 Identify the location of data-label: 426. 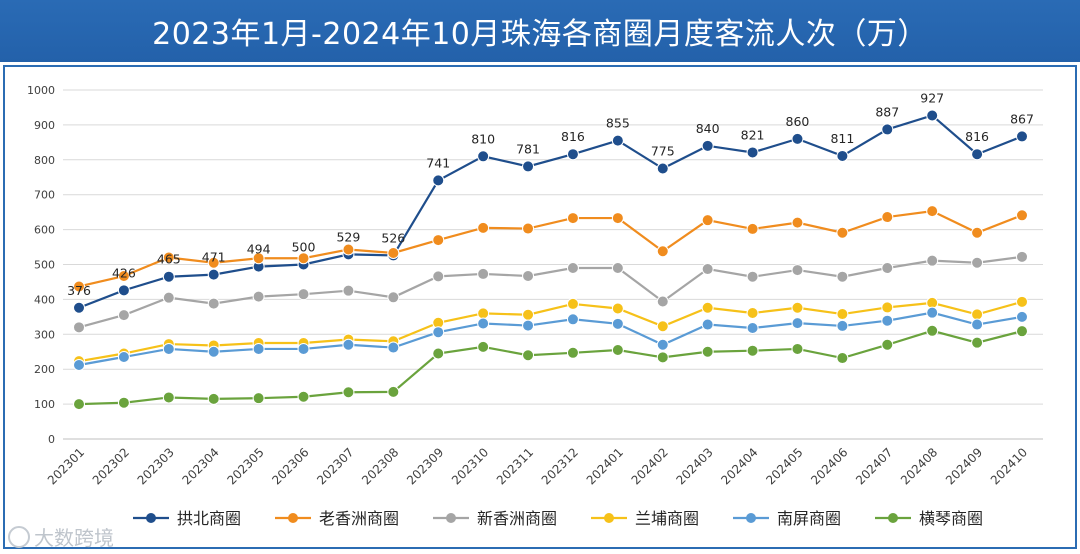
(124, 272).